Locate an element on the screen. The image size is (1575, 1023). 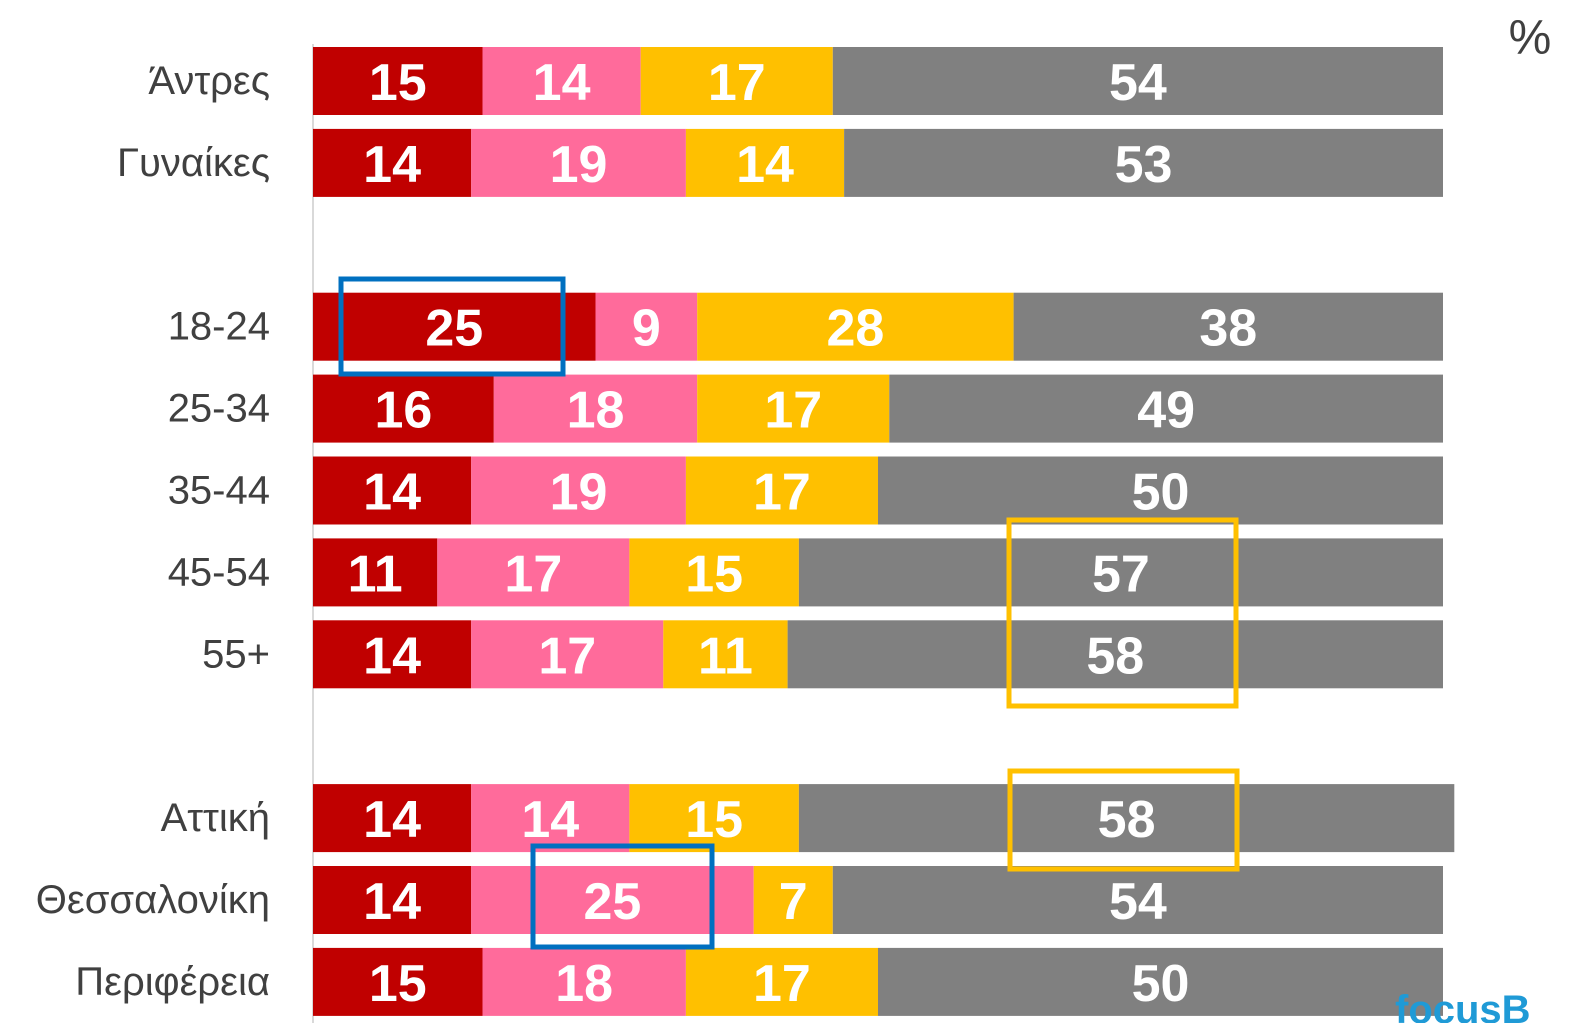
value-label: 49 is located at coordinates (1166, 411).